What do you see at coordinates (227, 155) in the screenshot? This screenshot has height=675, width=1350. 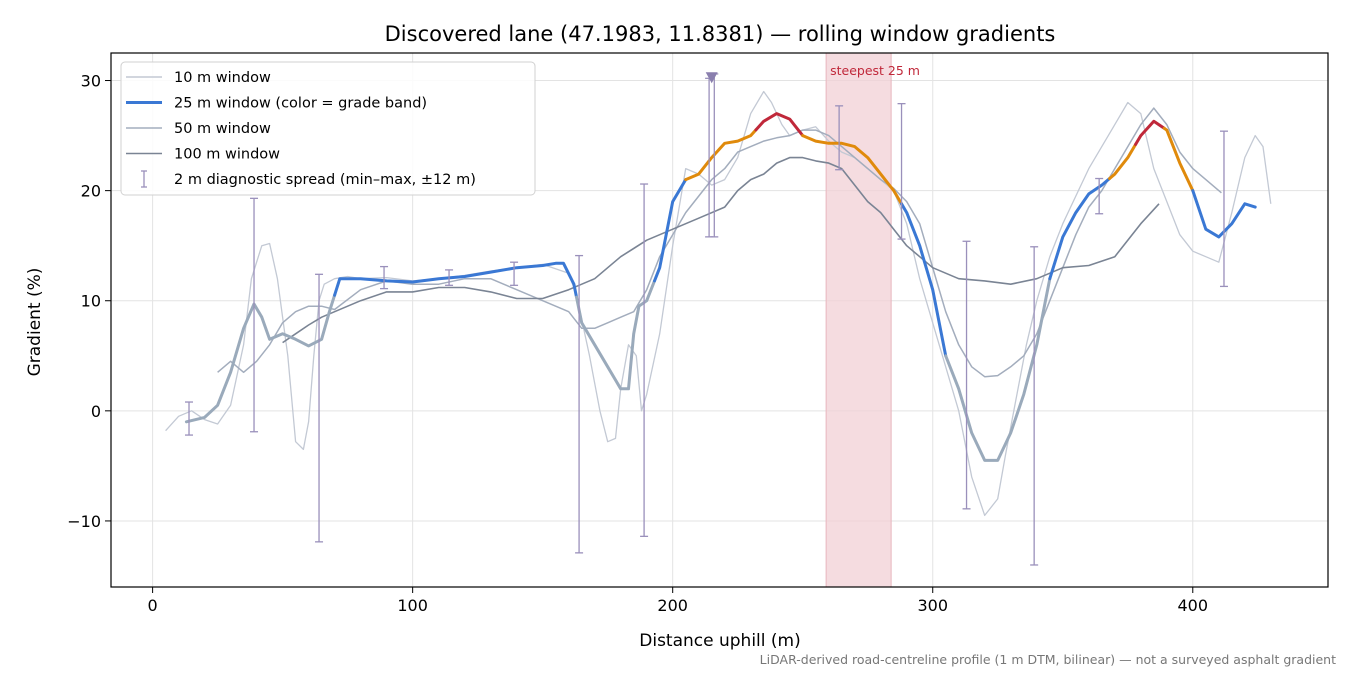 I see `legend-label: 100 m window` at bounding box center [227, 155].